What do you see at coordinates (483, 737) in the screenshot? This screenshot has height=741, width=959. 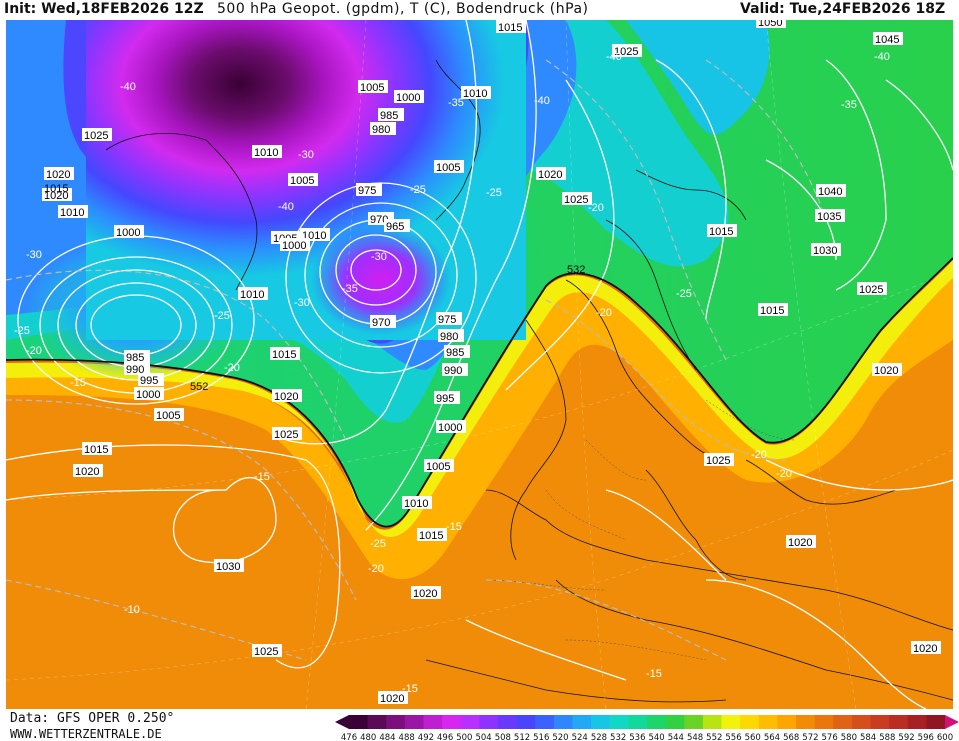 I see `colorbar-tick-label: 504` at bounding box center [483, 737].